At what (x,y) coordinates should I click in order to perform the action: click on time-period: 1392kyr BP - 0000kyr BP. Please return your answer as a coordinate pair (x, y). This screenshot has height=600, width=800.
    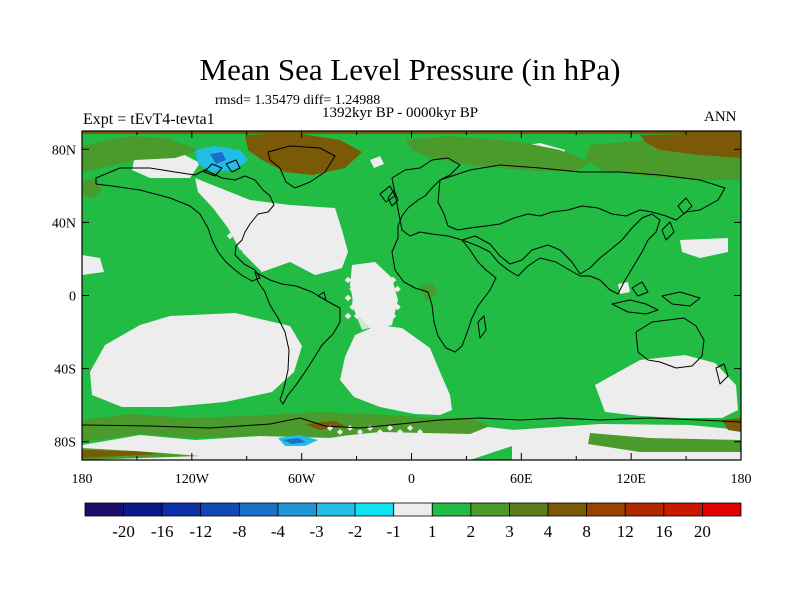
    Looking at the image, I should click on (400, 113).